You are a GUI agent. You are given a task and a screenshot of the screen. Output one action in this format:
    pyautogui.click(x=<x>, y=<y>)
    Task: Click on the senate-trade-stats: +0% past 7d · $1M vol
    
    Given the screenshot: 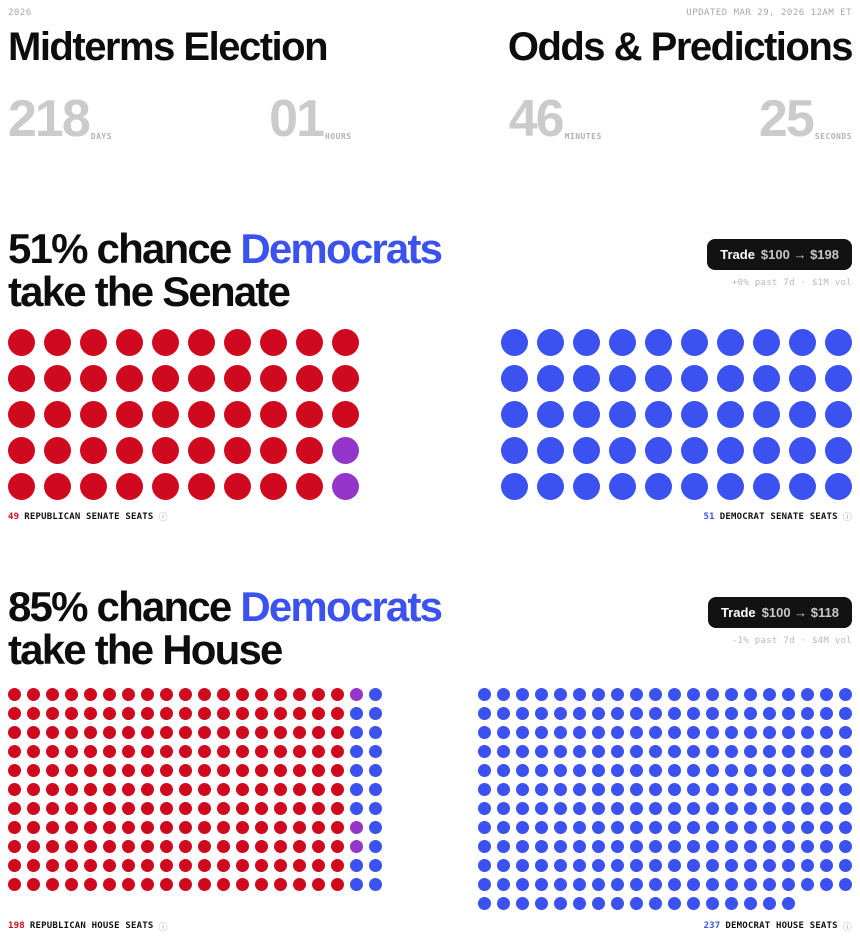 What is the action you would take?
    pyautogui.click(x=791, y=282)
    